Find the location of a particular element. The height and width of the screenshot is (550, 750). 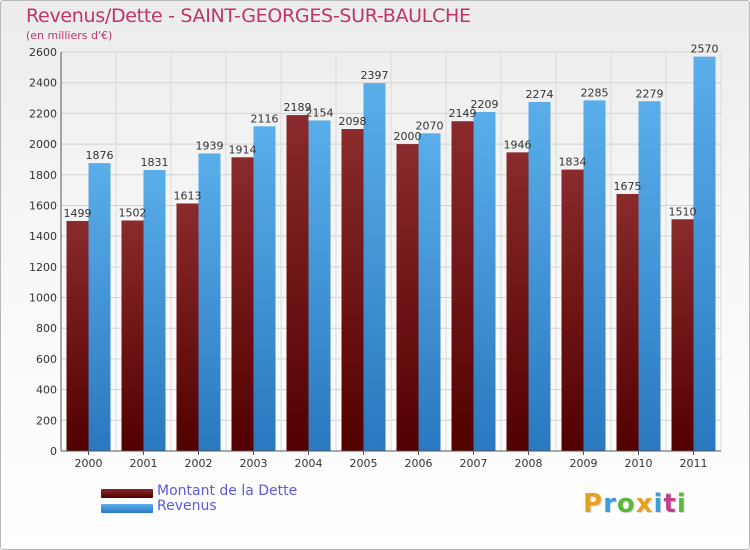

x-tick-label: 2000 is located at coordinates (89, 463).